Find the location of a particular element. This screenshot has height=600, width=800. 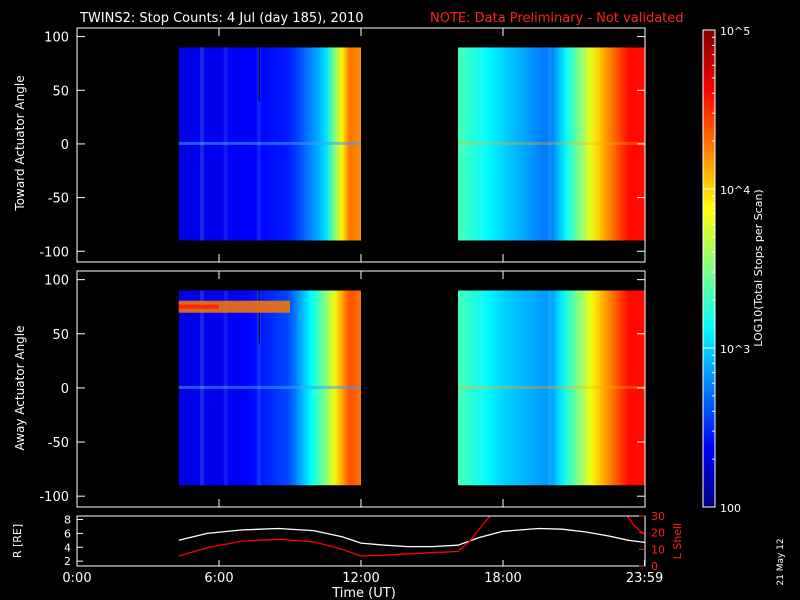

y-tick-label-right: 0 is located at coordinates (654, 566).